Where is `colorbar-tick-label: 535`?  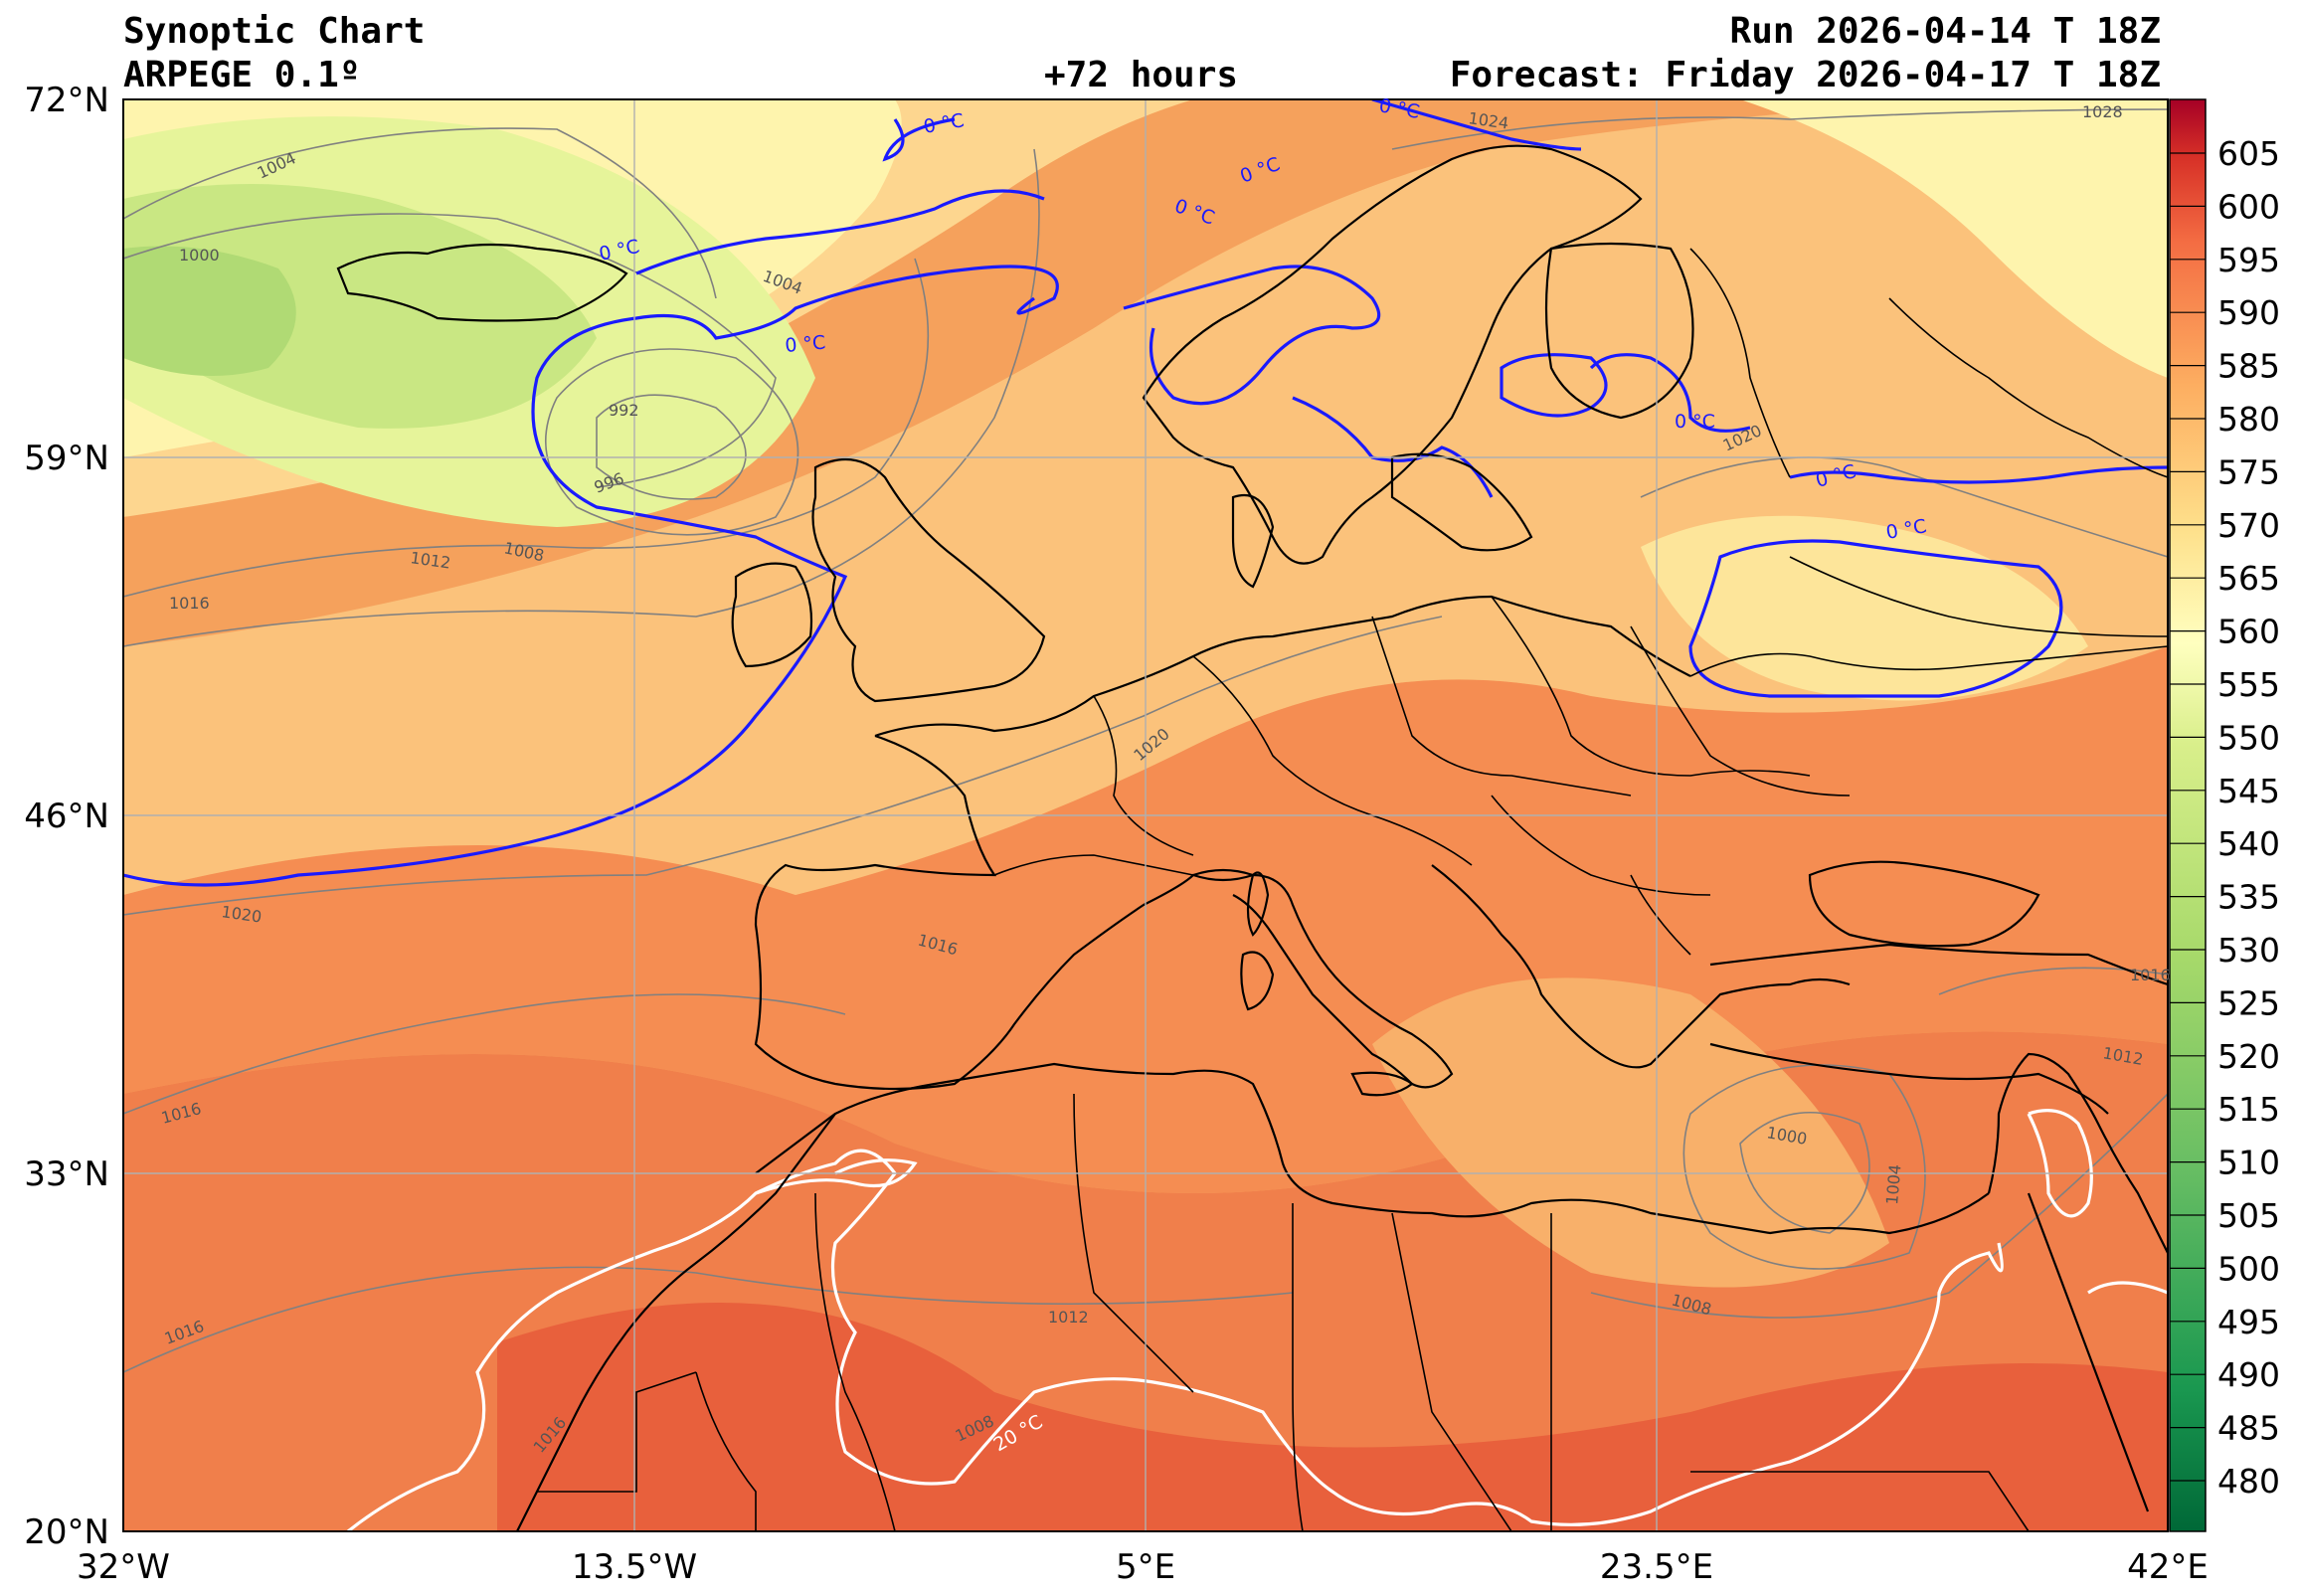 colorbar-tick-label: 535 is located at coordinates (2248, 898).